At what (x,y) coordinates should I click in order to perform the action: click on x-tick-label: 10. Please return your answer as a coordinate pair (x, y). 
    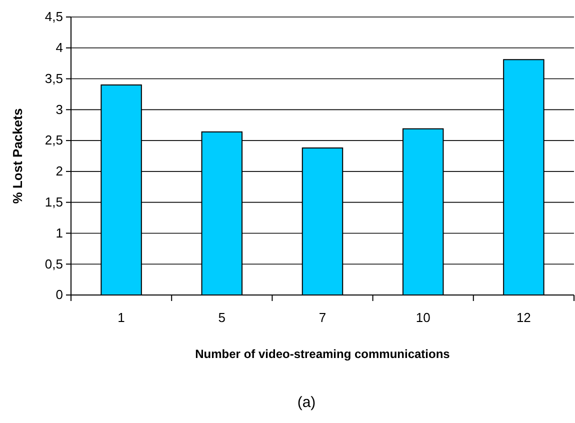
    Looking at the image, I should click on (423, 317).